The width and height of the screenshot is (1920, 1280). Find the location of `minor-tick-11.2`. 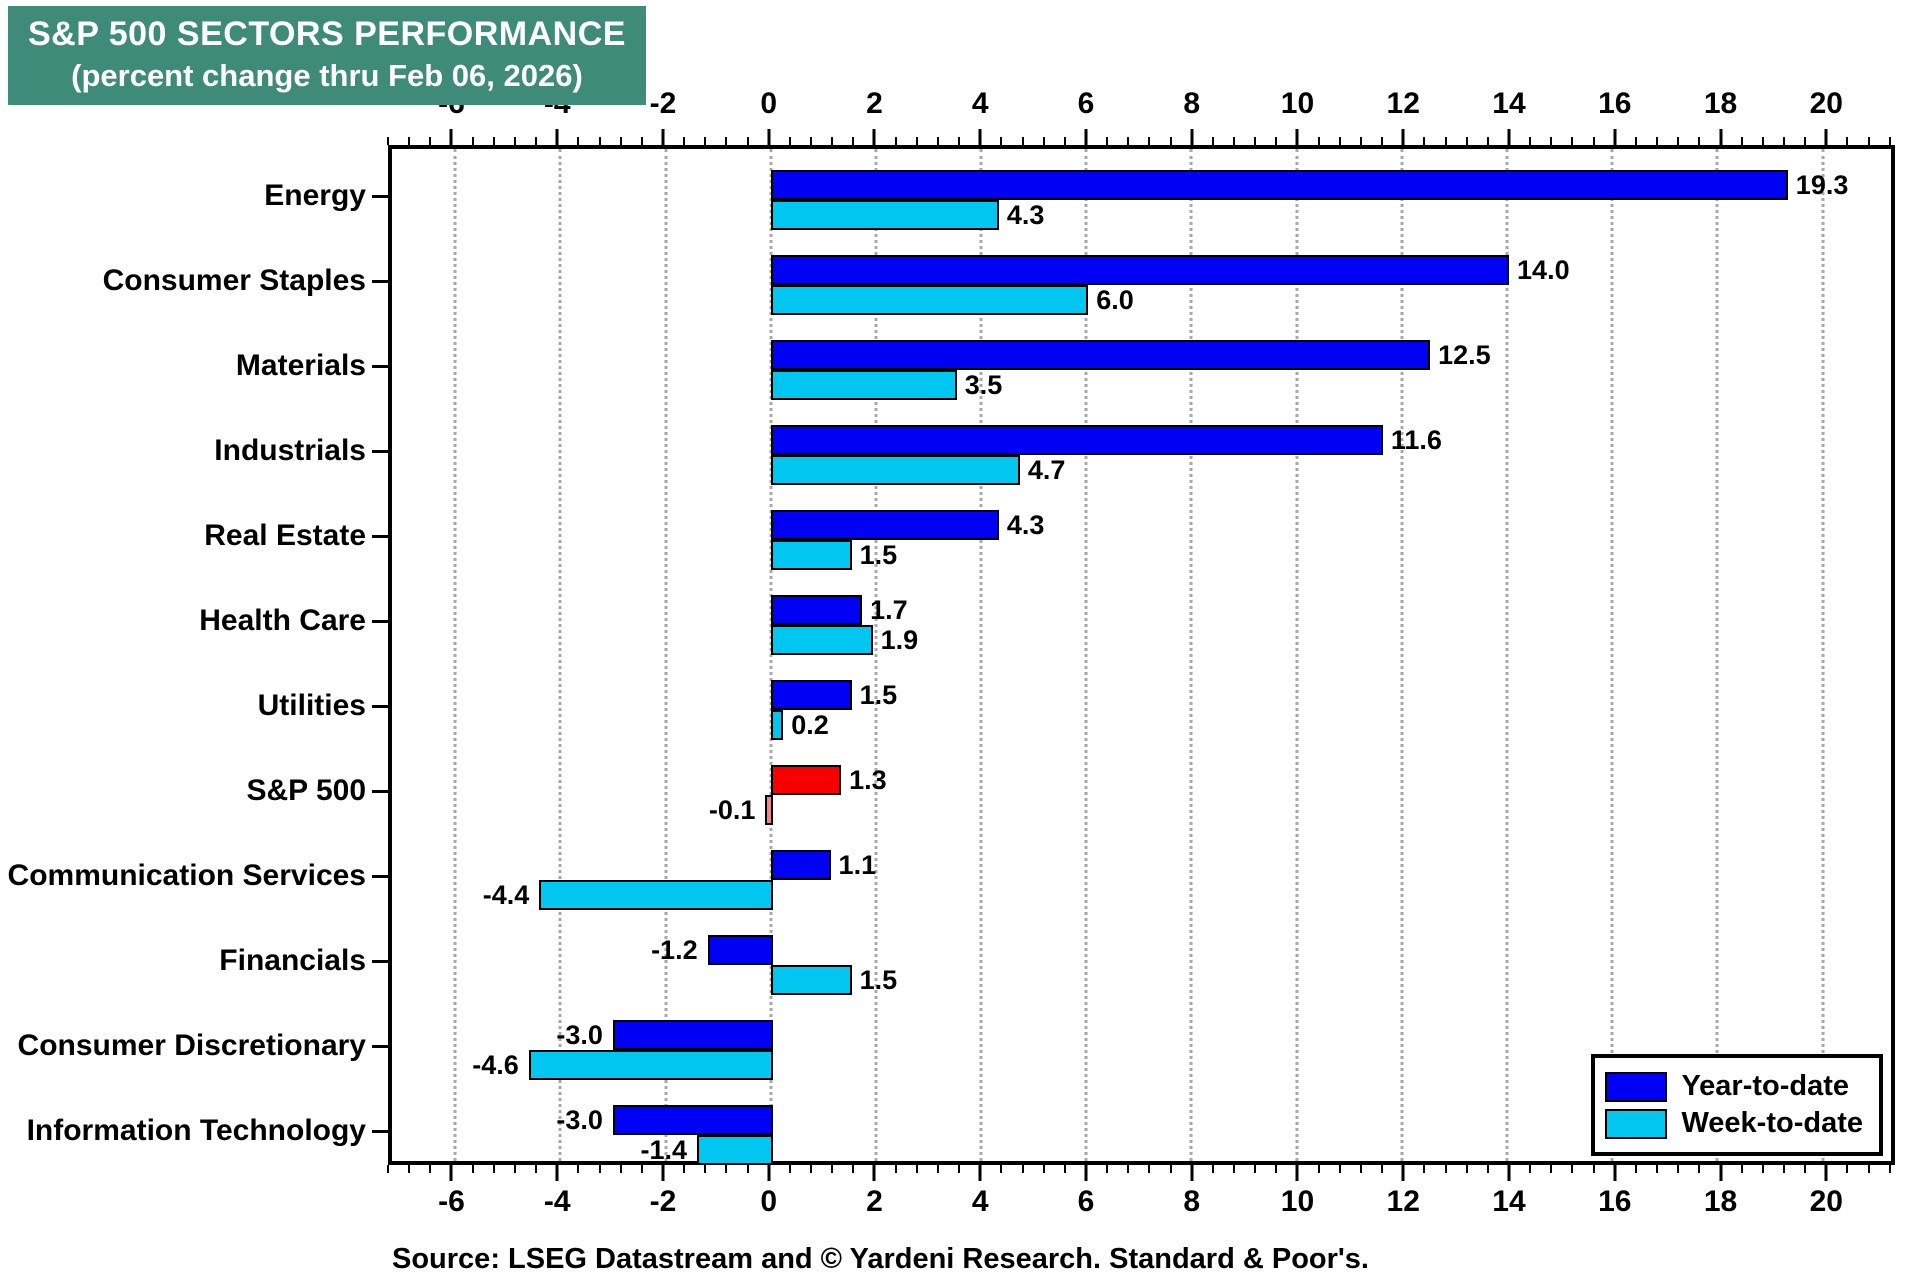

minor-tick-11.2 is located at coordinates (1360, 1169).